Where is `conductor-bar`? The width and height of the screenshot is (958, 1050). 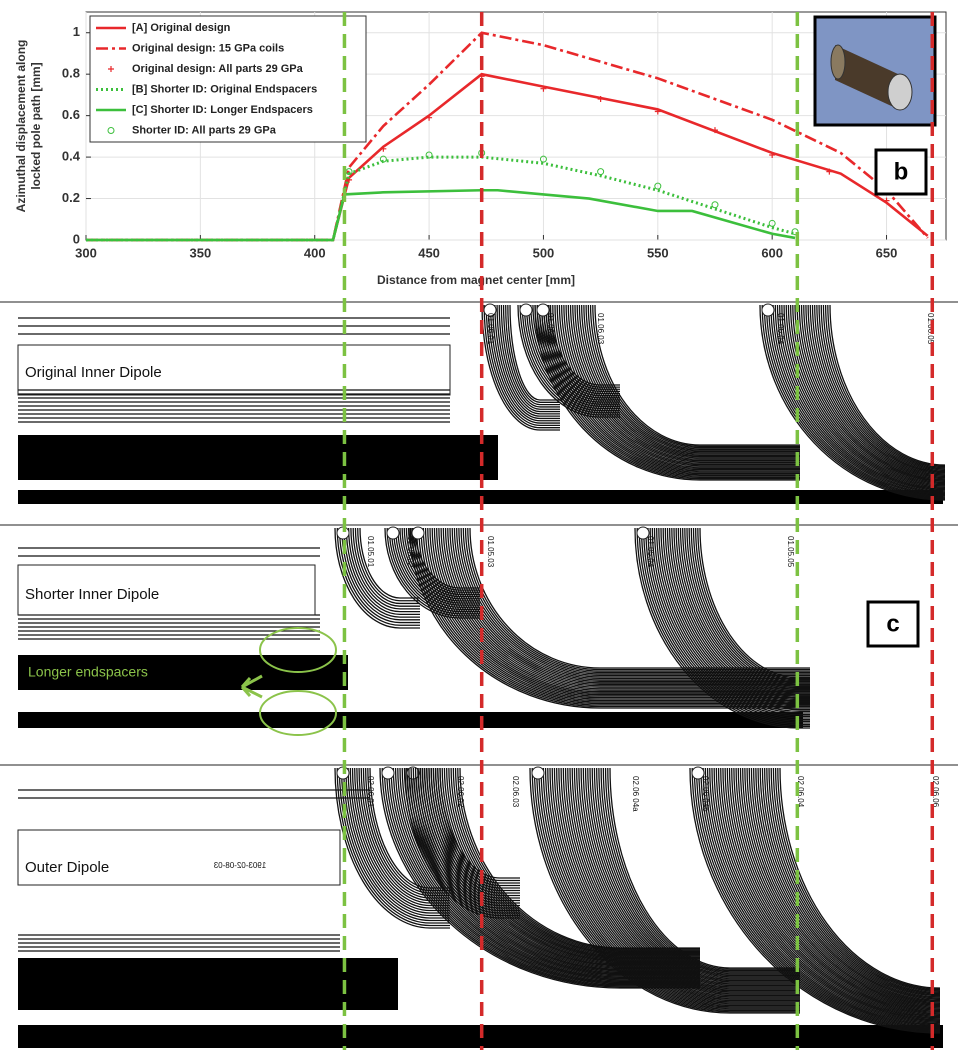 conductor-bar is located at coordinates (208, 984).